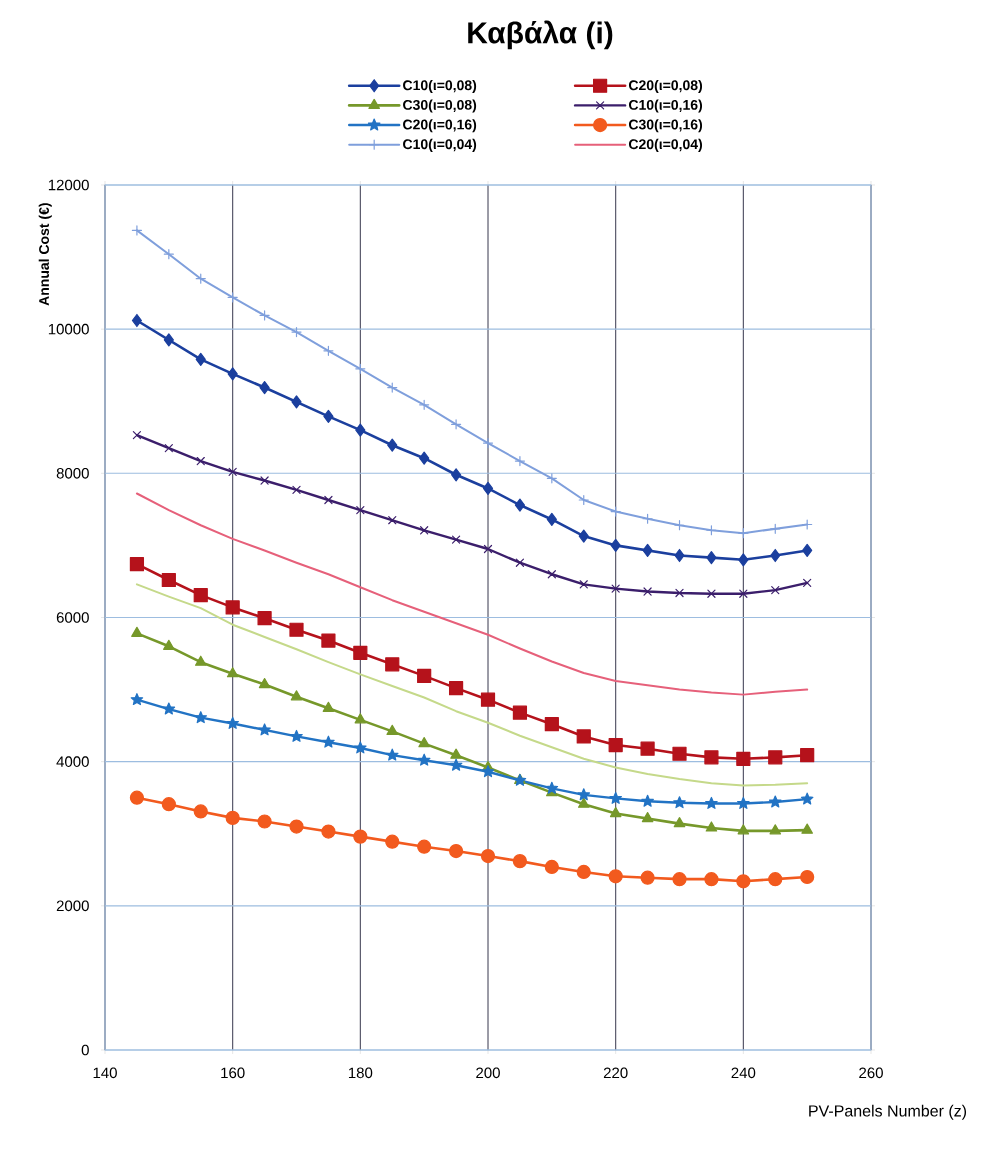  Describe the element at coordinates (871, 1073) in the screenshot. I see `x-tick-label: 260` at that location.